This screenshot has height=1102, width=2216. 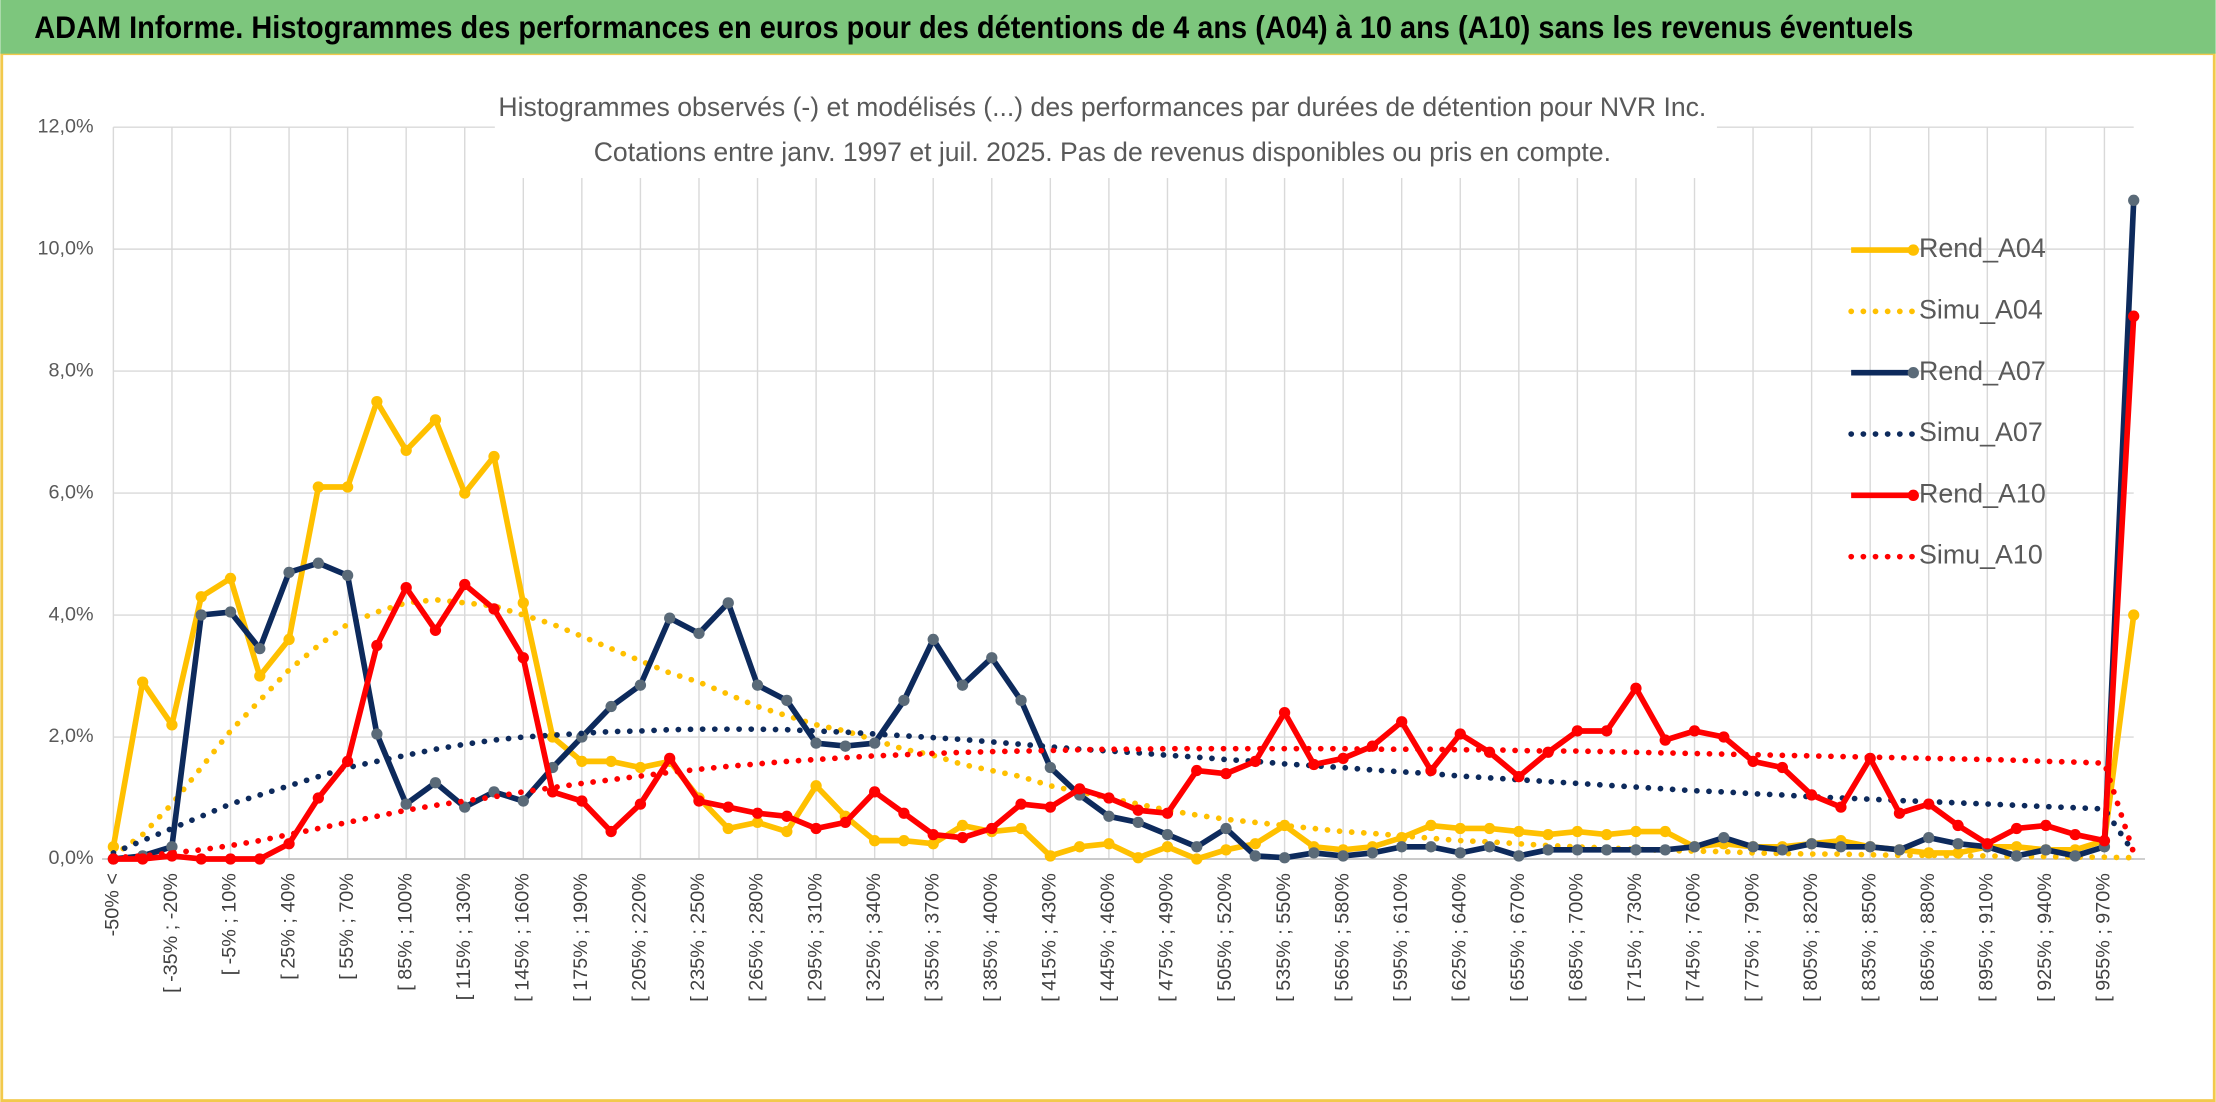 I want to click on header-bar, so click(x=1108, y=27).